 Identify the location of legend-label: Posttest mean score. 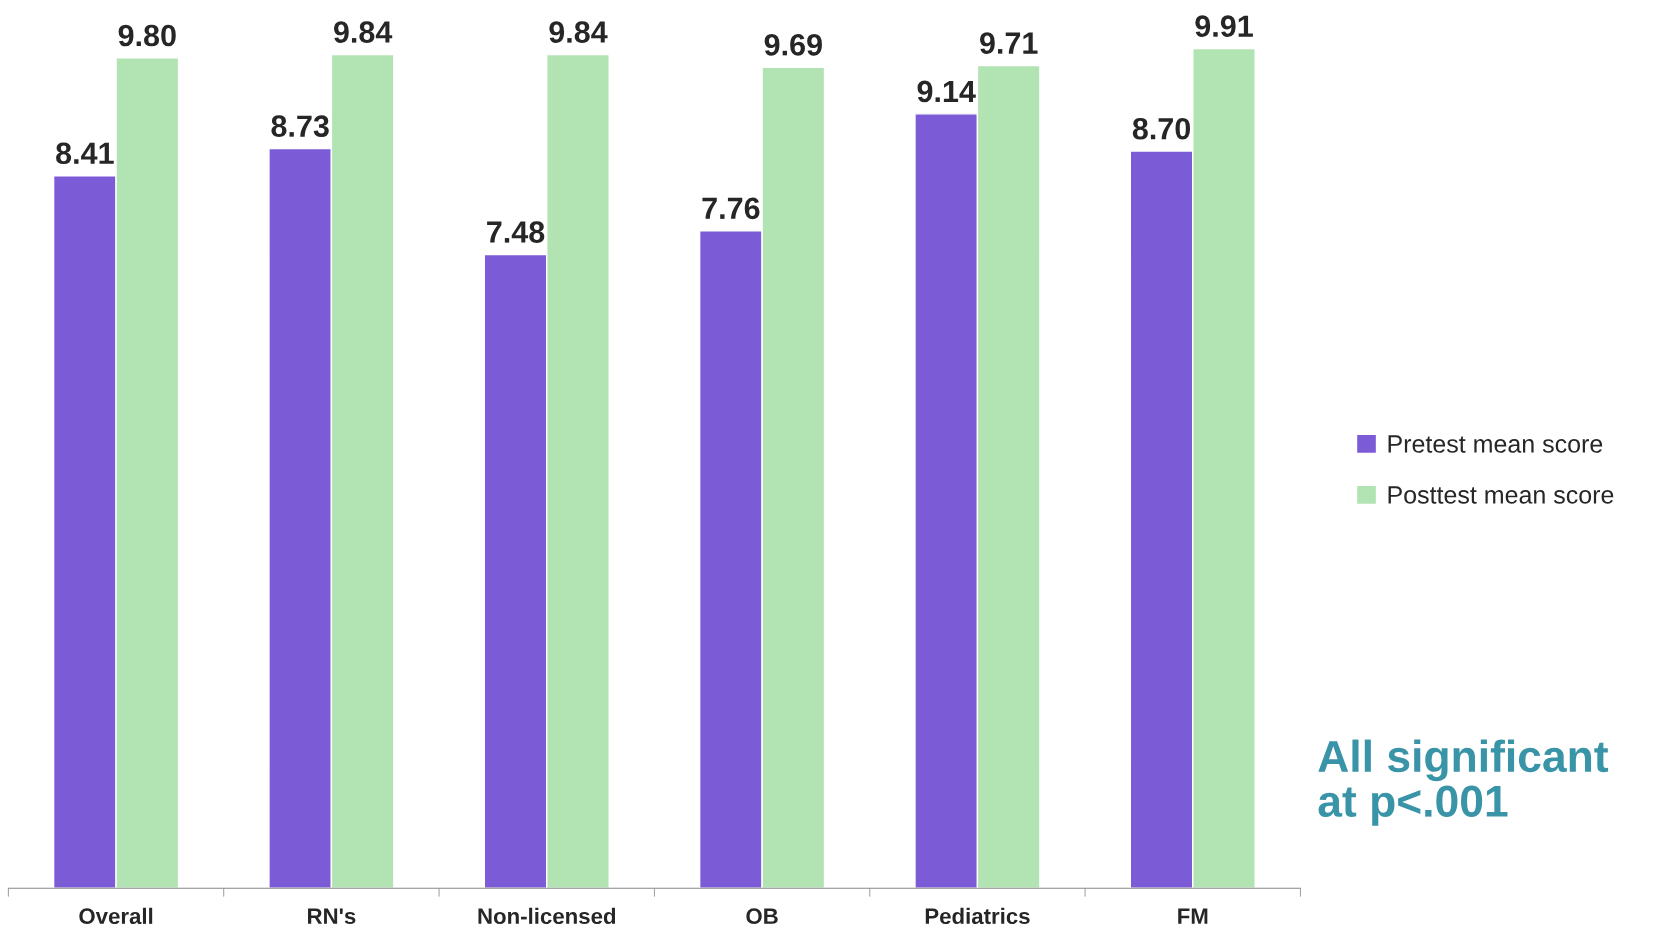
(1501, 495).